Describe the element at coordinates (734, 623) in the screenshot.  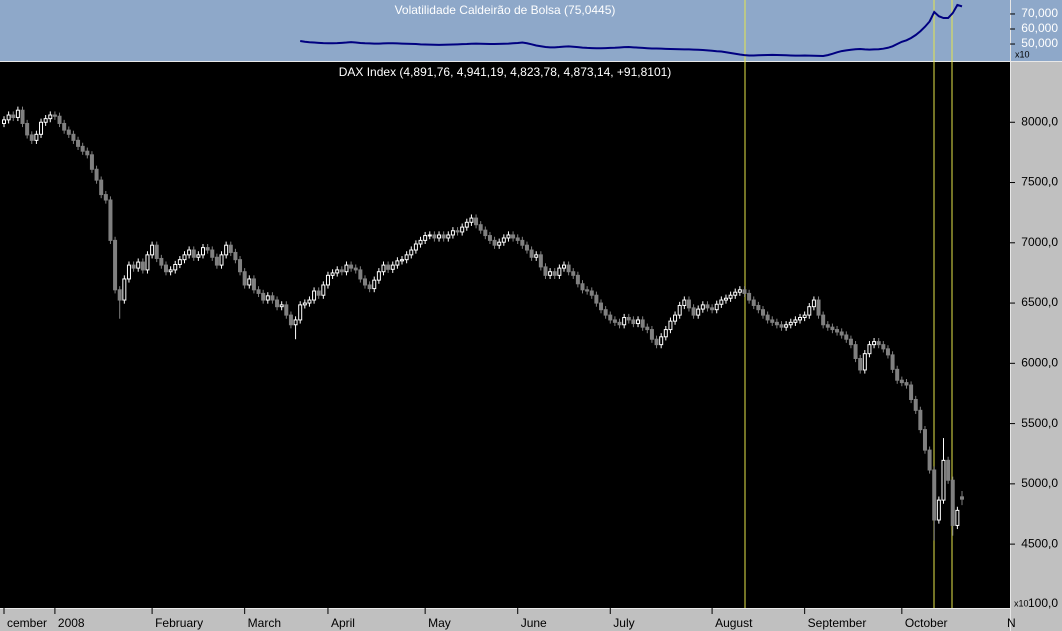
I see `x-tick-label: August` at that location.